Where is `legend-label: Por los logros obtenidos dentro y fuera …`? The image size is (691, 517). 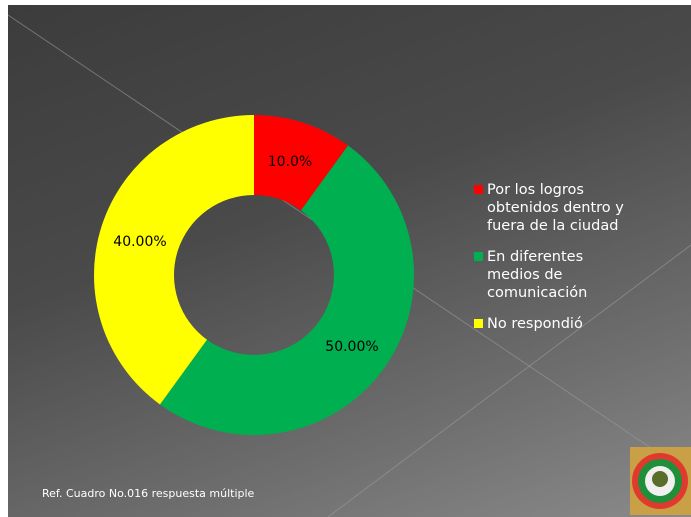 legend-label: Por los logros obtenidos dentro y fuera … is located at coordinates (555, 208).